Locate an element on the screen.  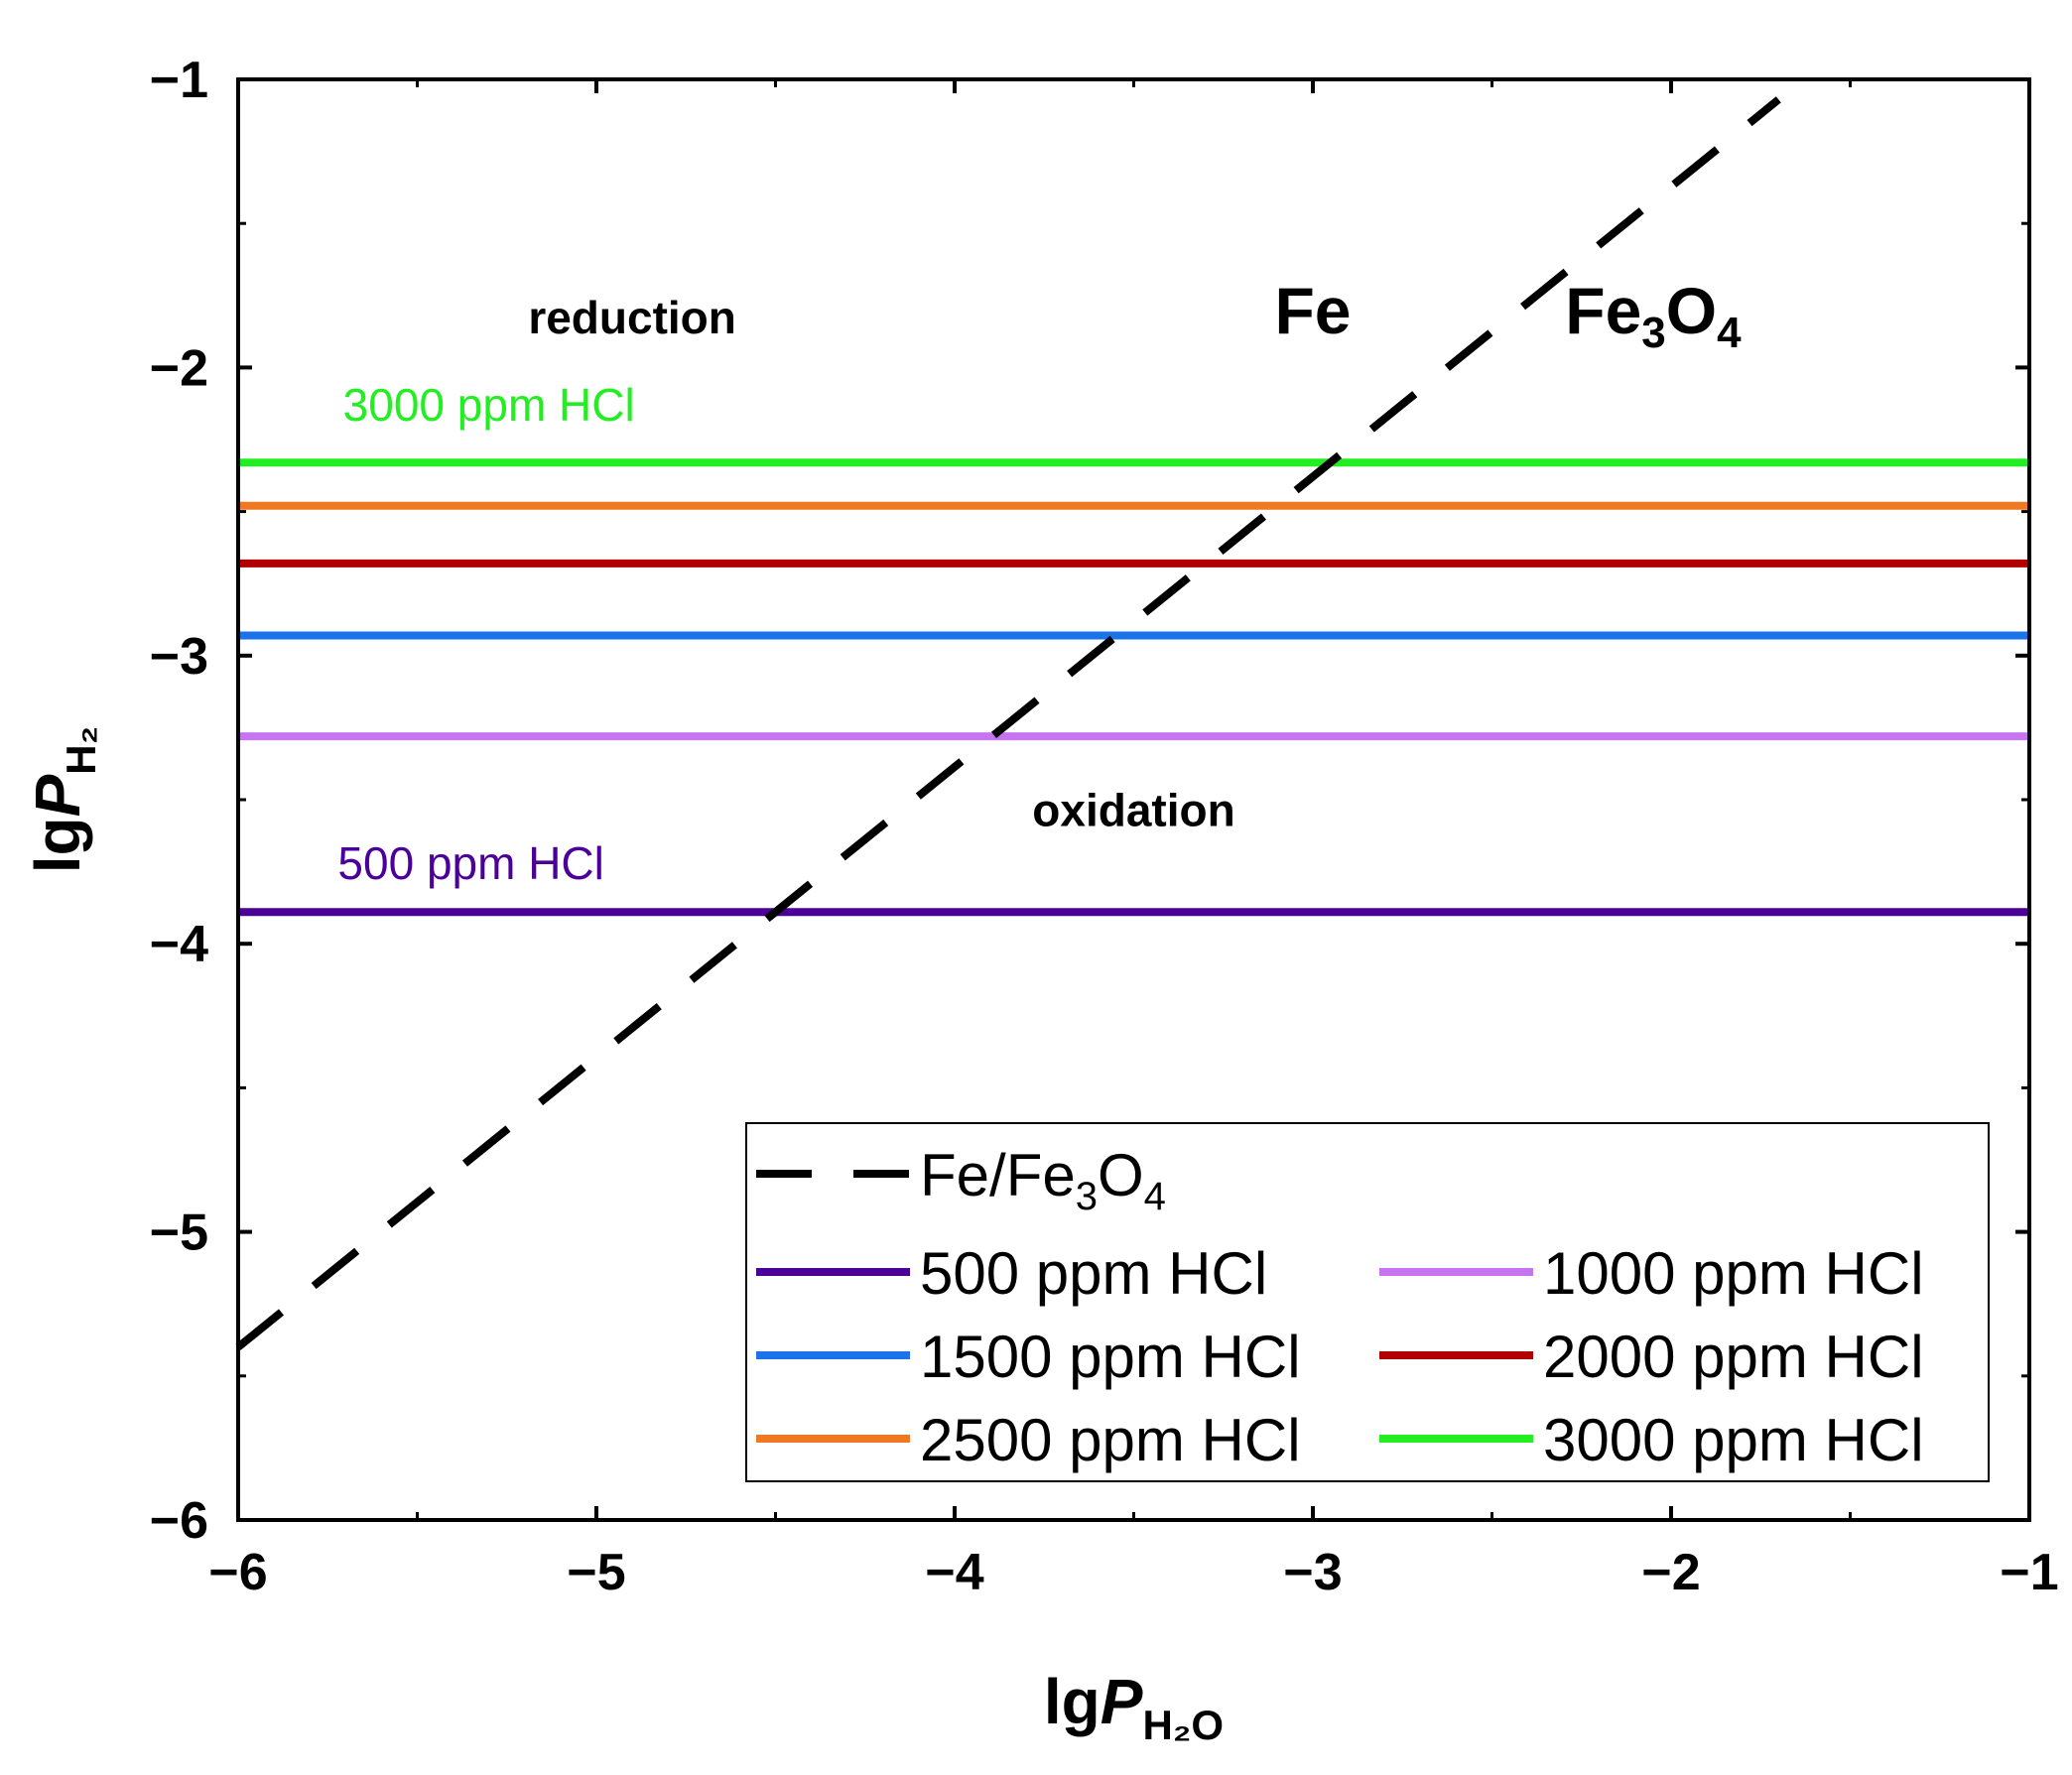
x-tick-label: −2 is located at coordinates (1670, 1572).